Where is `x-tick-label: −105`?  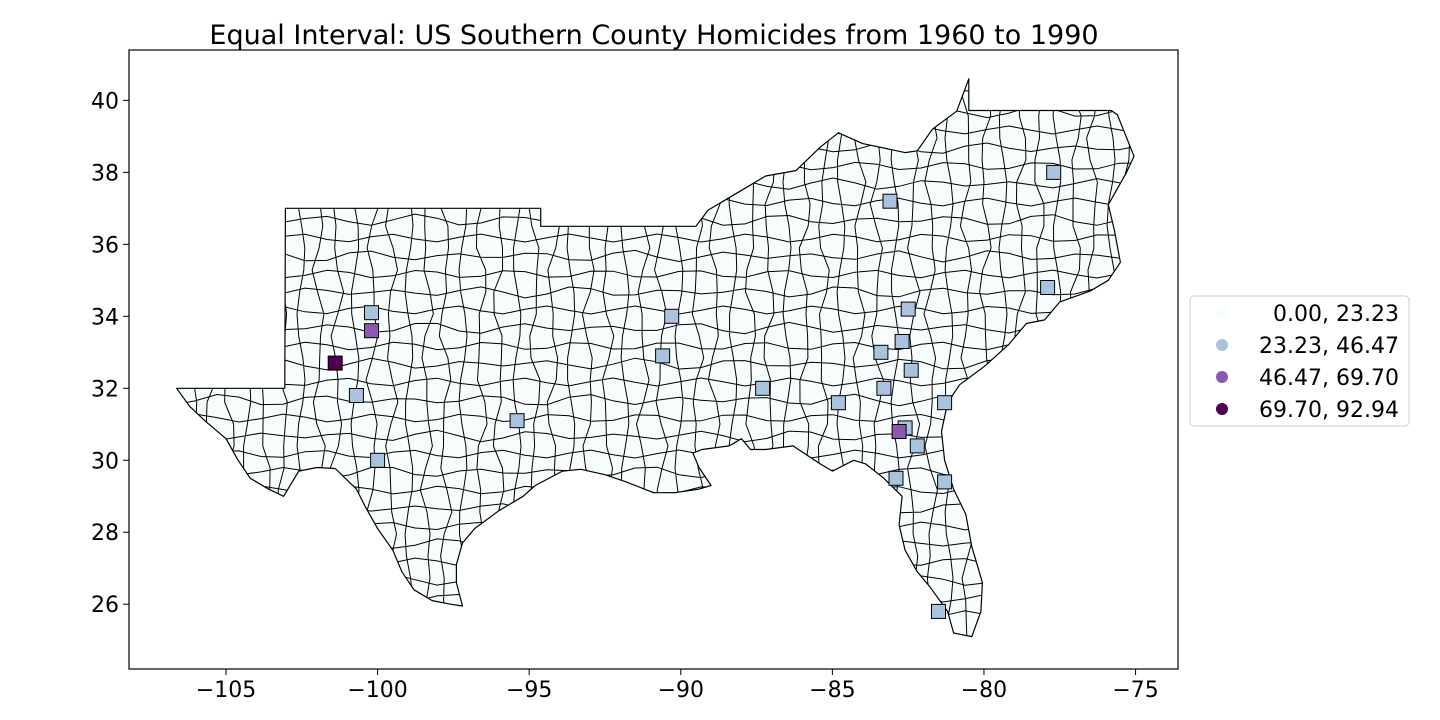
x-tick-label: −105 is located at coordinates (226, 690).